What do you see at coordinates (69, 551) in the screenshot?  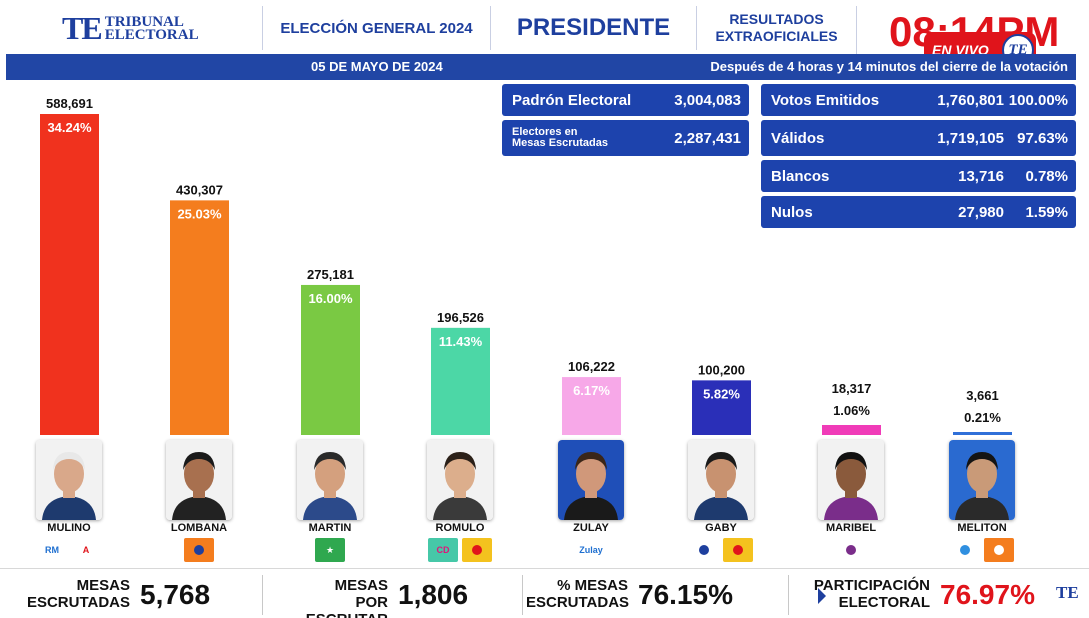 I see `party-logos: RM A` at bounding box center [69, 551].